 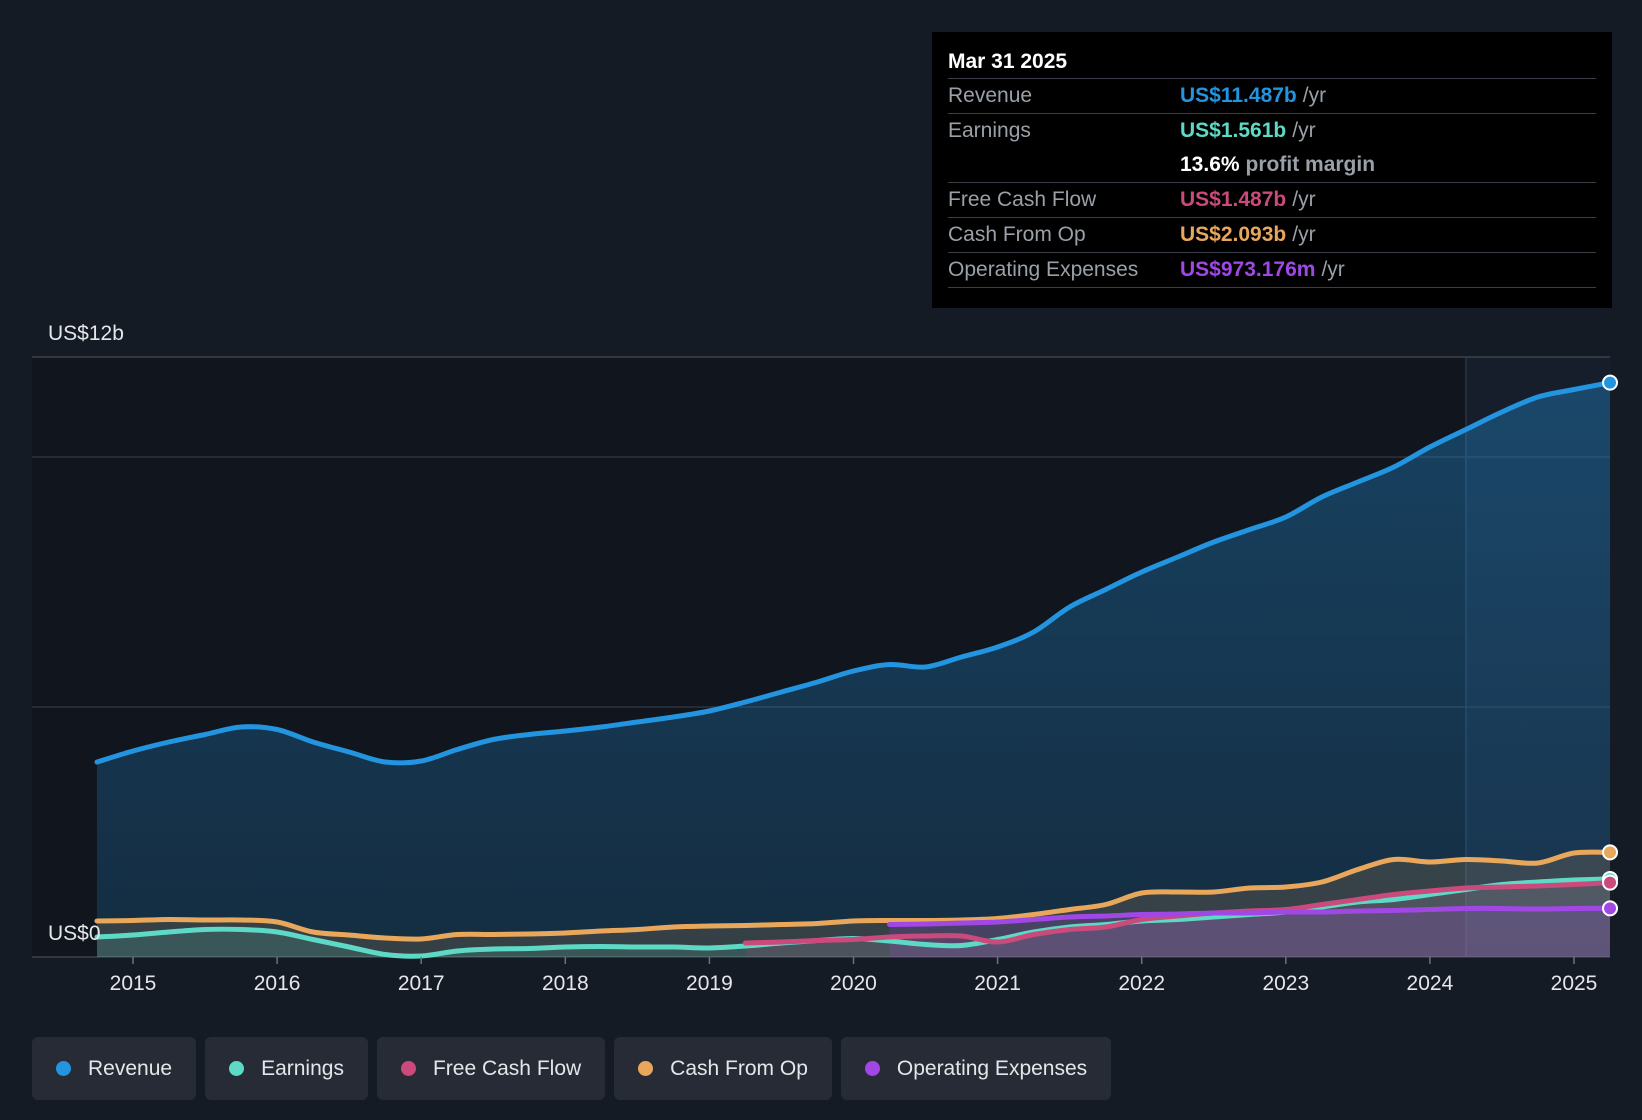 What do you see at coordinates (853, 983) in the screenshot?
I see `x-tick-label: 2020` at bounding box center [853, 983].